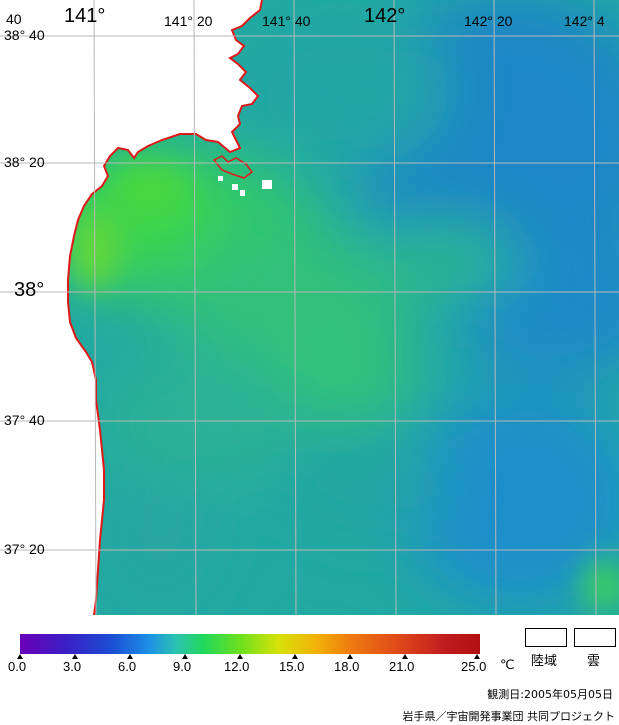  I want to click on colorbar-tick-label: 25.0, so click(474, 666).